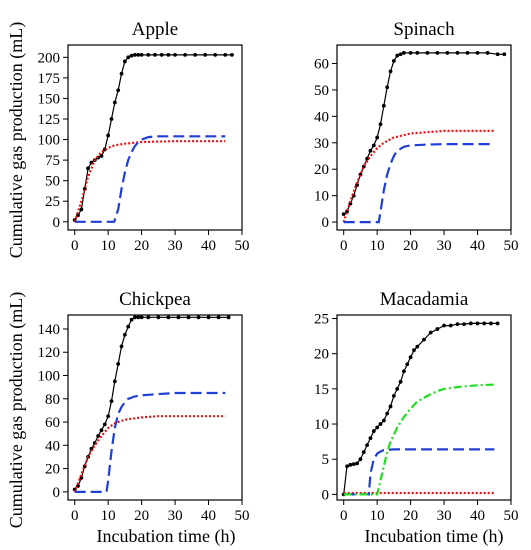  I want to click on figure-ylabel-top: Cumulative gas production (mL), so click(16, 140).